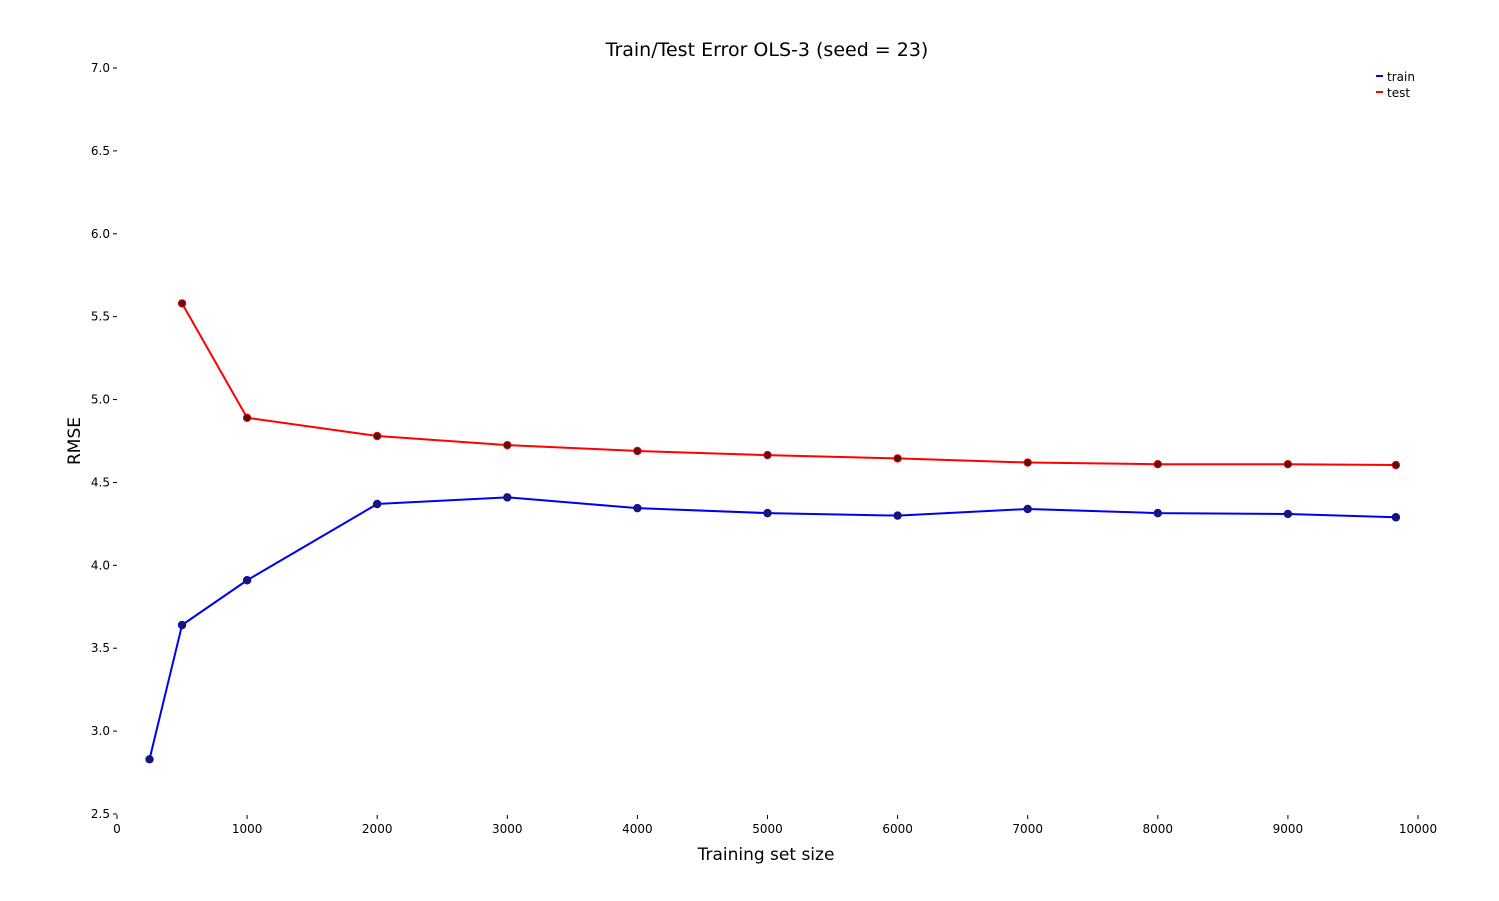  I want to click on y-tick-label: 7.0, so click(100, 68).